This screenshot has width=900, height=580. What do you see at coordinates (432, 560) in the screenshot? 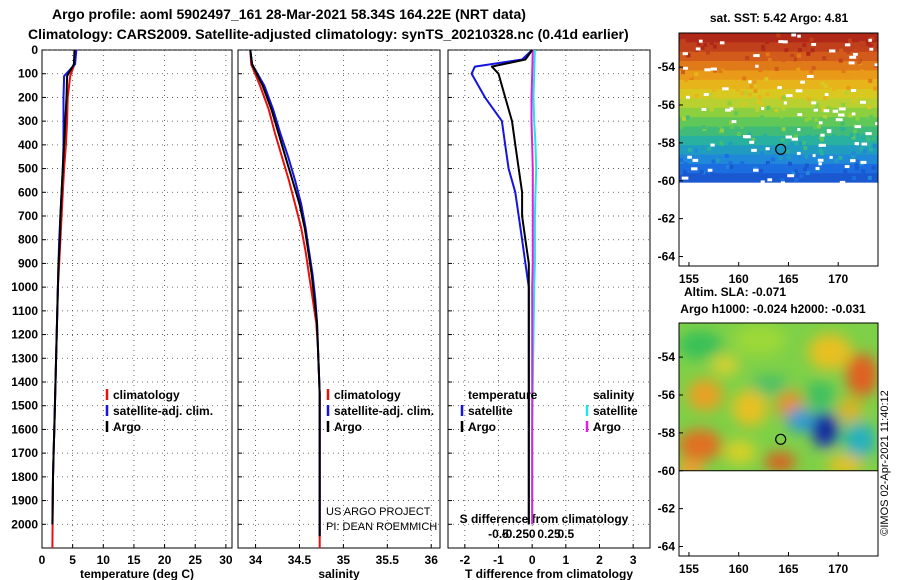
I see `x-tick-label: 36` at bounding box center [432, 560].